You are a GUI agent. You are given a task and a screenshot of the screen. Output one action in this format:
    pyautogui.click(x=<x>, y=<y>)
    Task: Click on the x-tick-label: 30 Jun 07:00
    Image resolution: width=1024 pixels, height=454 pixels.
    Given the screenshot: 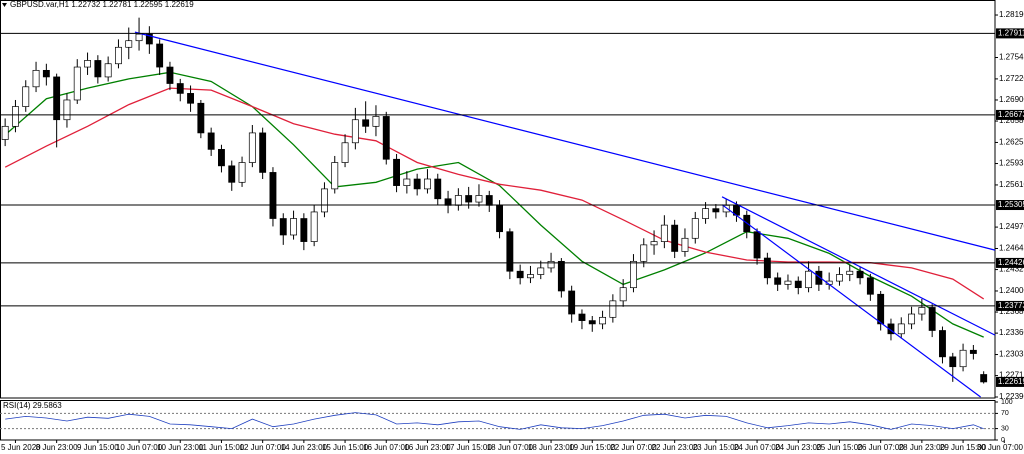 What is the action you would take?
    pyautogui.click(x=1000, y=447)
    